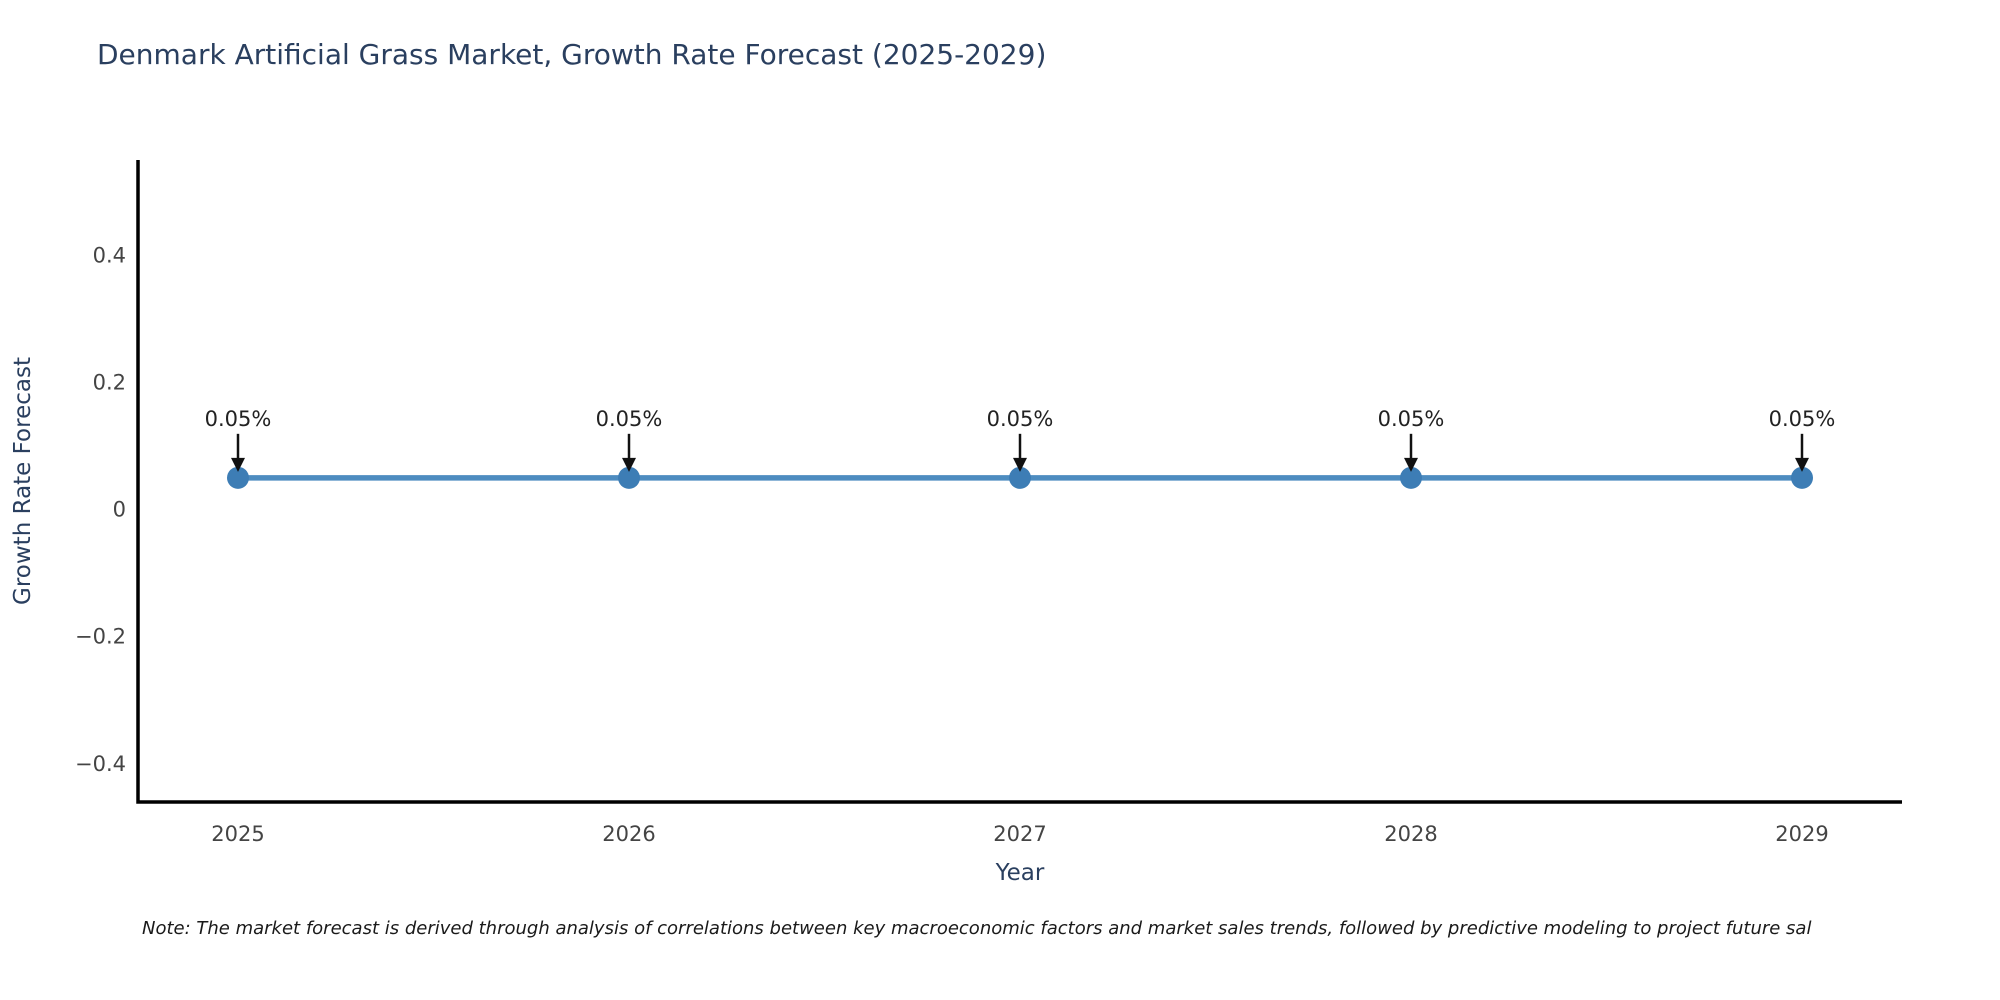 The image size is (2000, 1000). What do you see at coordinates (23, 481) in the screenshot?
I see `y-axis-title: Growth Rate Forecast` at bounding box center [23, 481].